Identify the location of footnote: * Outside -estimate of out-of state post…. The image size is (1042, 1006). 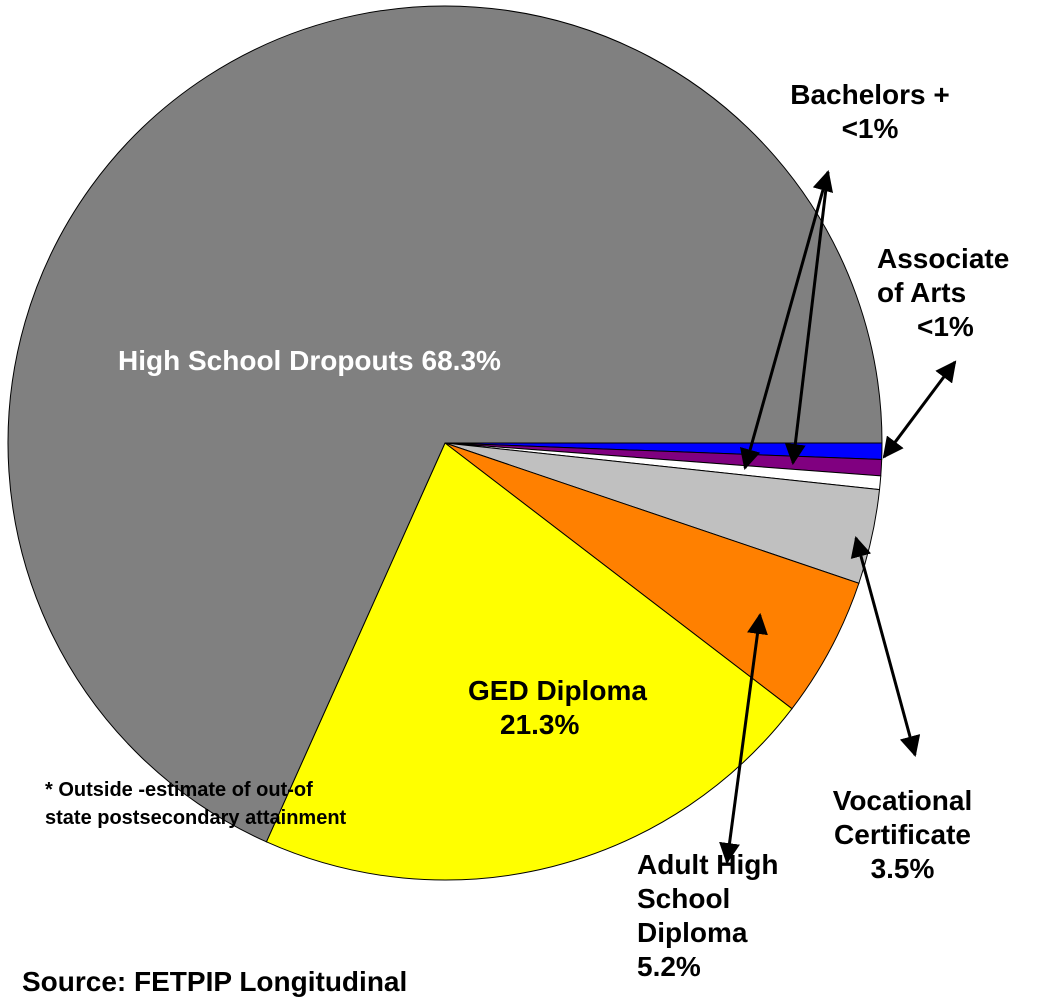
(196, 804).